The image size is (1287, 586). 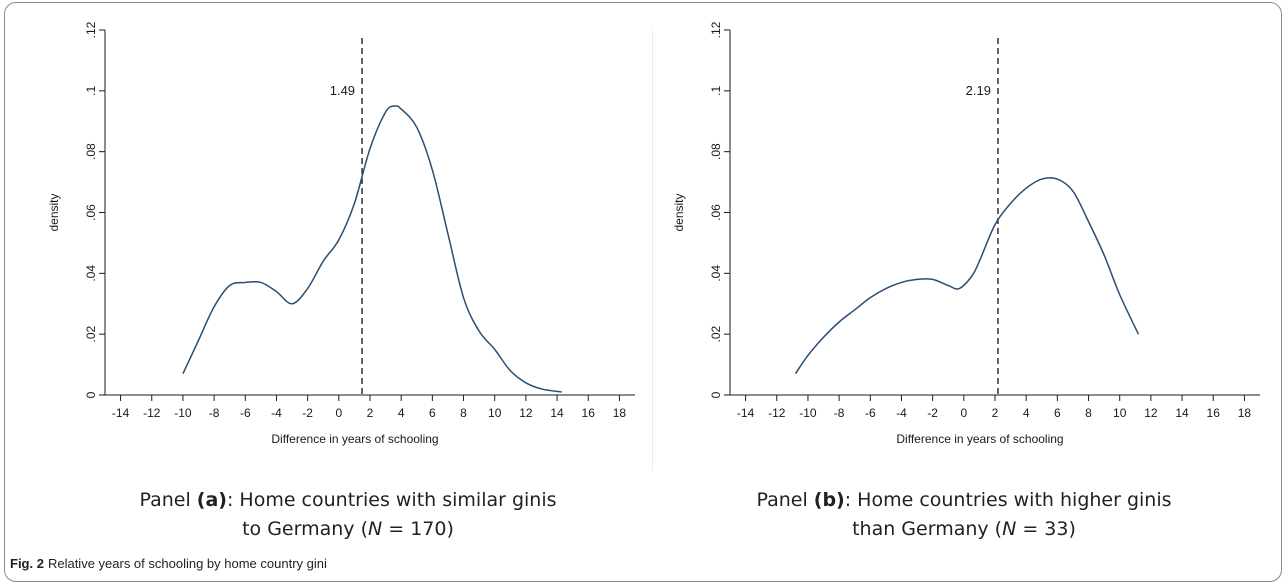 What do you see at coordinates (829, 500) in the screenshot?
I see `panel-b-letter: (b)` at bounding box center [829, 500].